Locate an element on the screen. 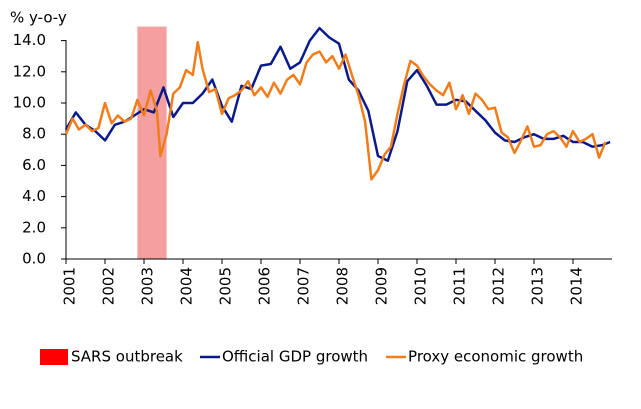  y-tick-label: 10.0 is located at coordinates (29, 103).